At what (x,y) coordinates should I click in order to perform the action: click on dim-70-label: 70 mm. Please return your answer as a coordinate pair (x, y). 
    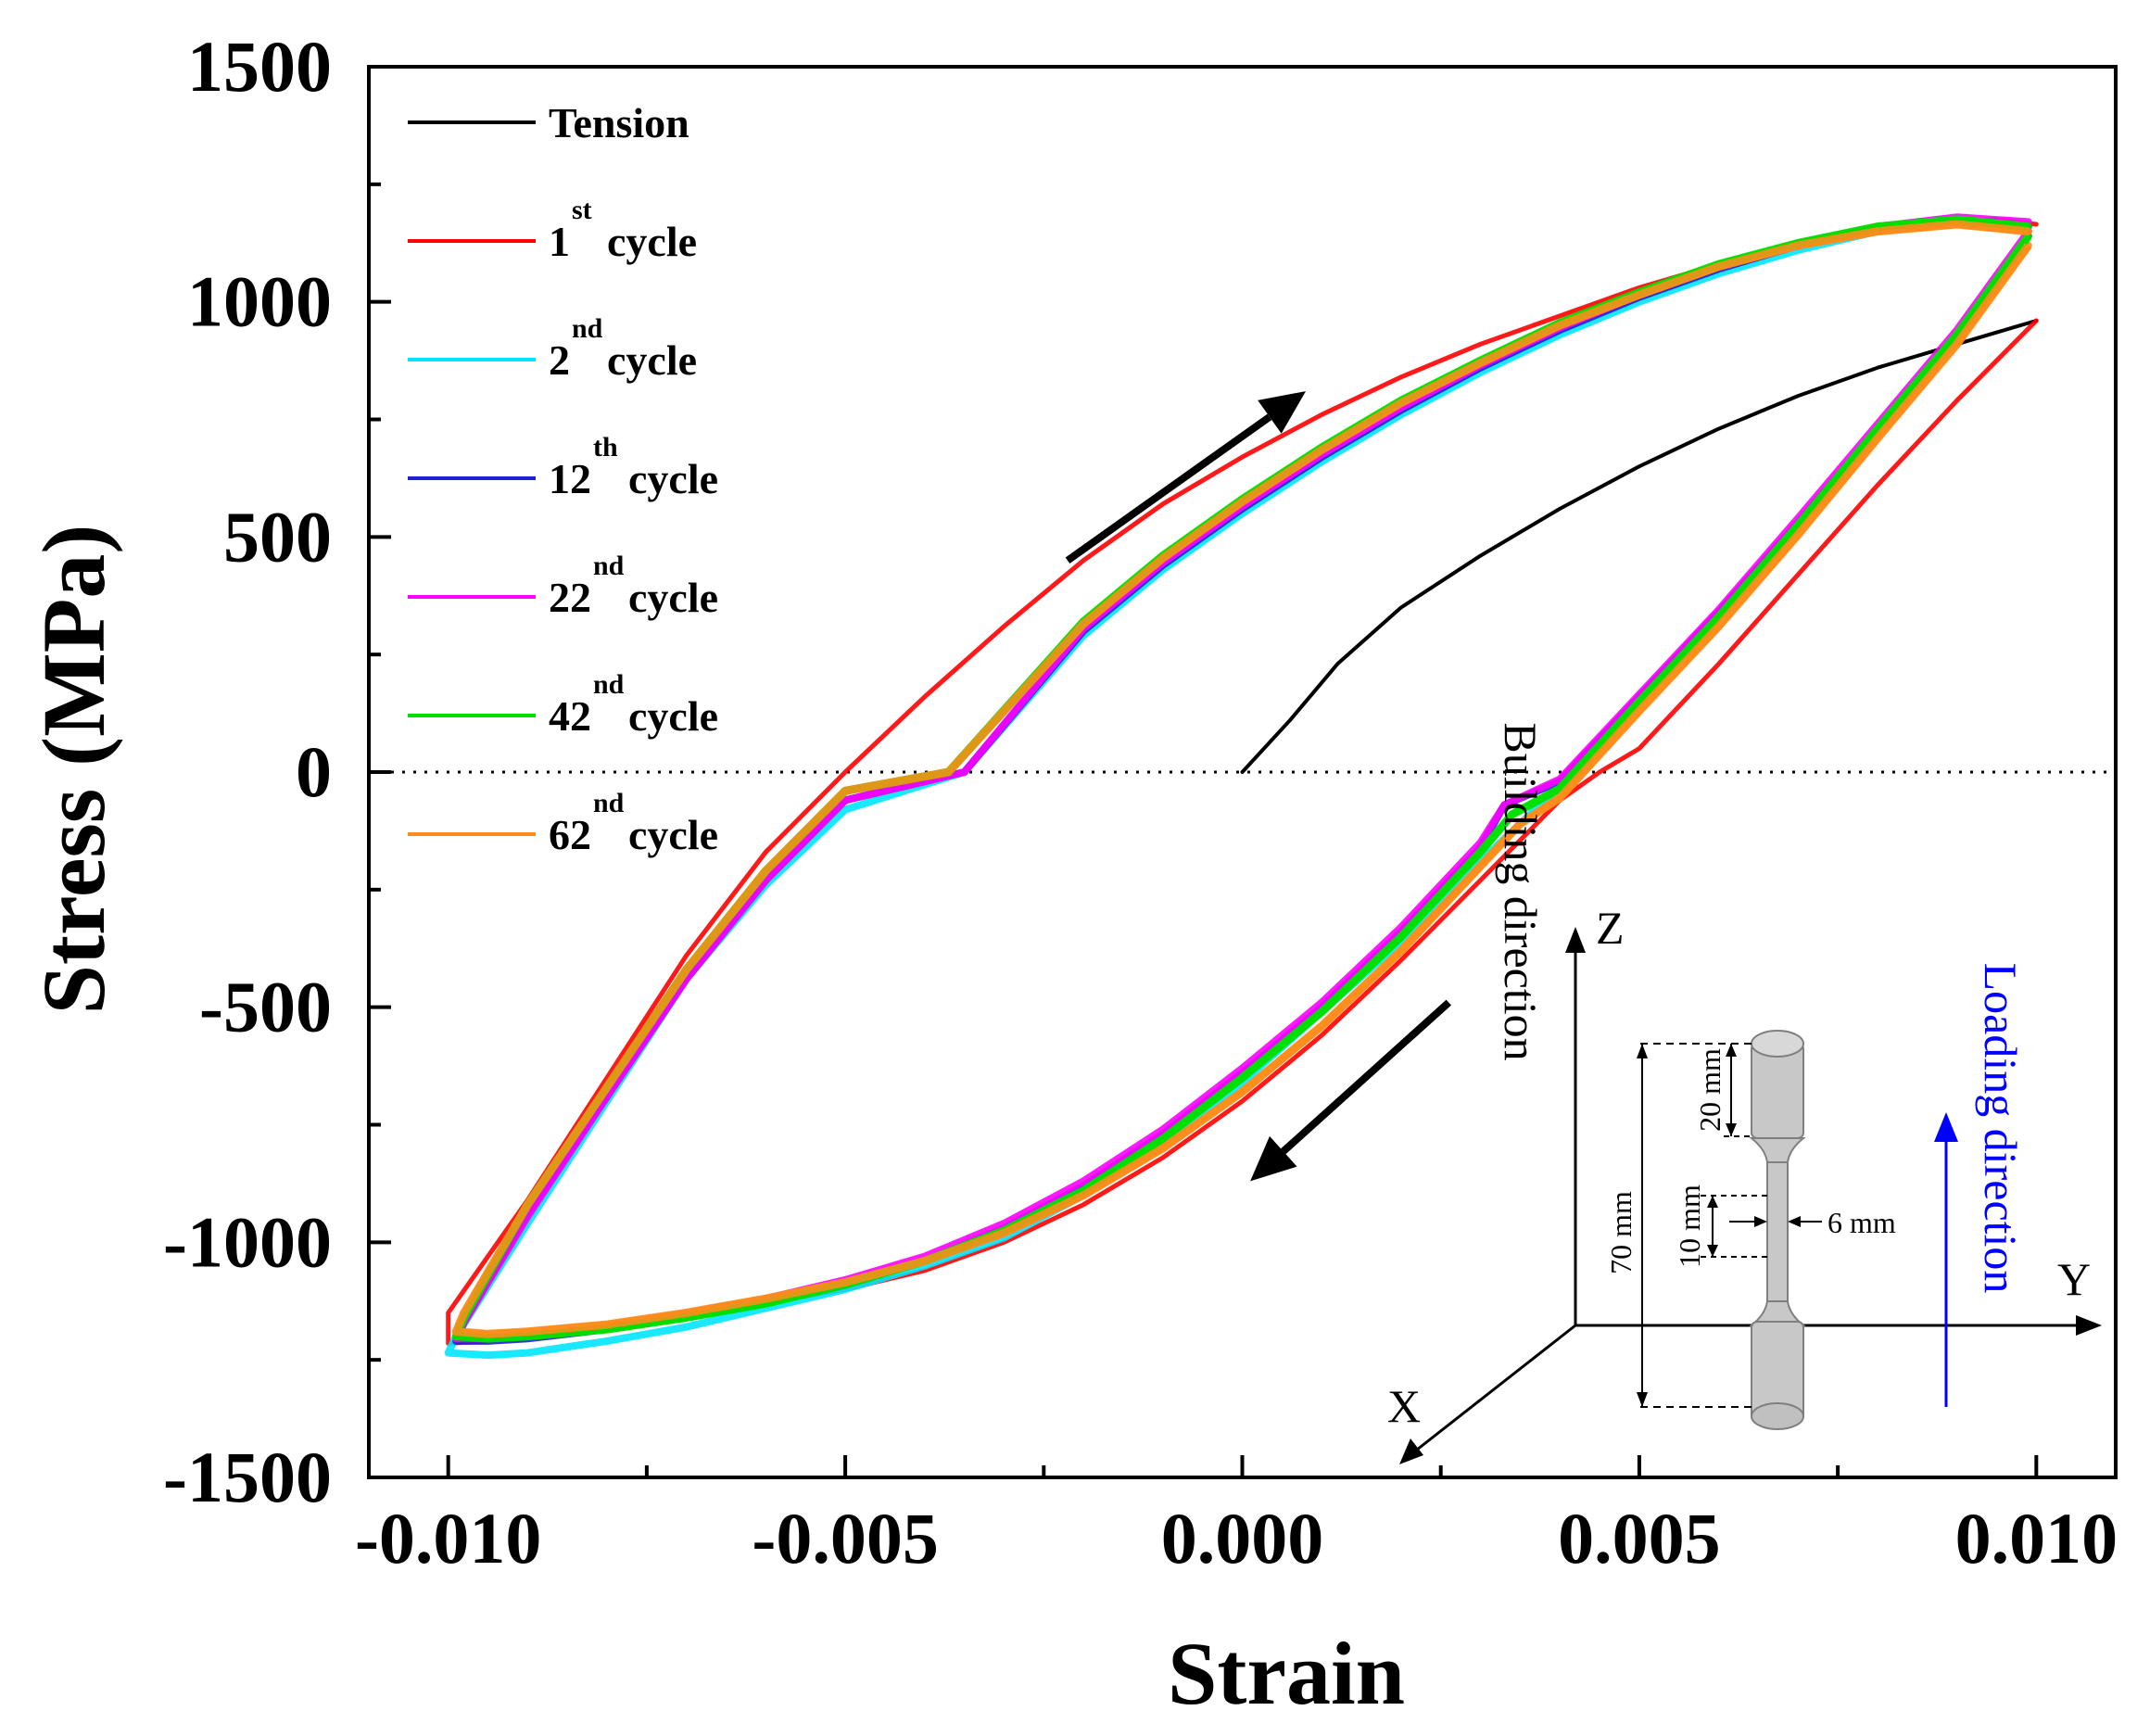
    Looking at the image, I should click on (1621, 1232).